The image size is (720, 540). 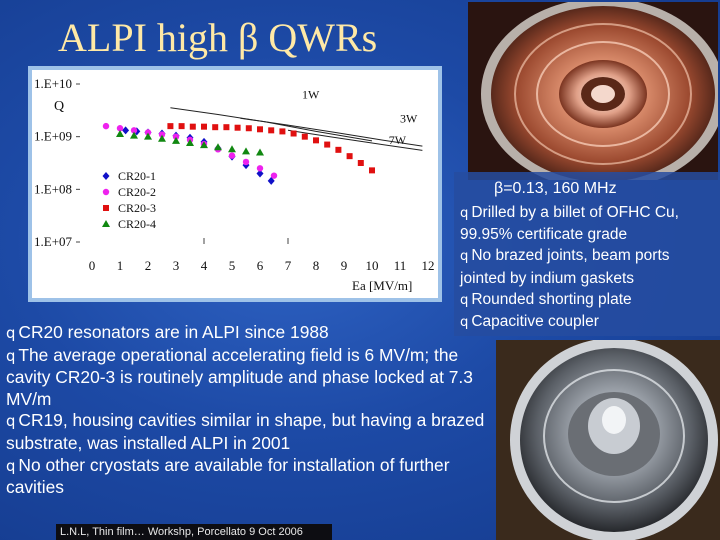 What do you see at coordinates (382, 285) in the screenshot?
I see `x-axis-label: Ea [MV/m]` at bounding box center [382, 285].